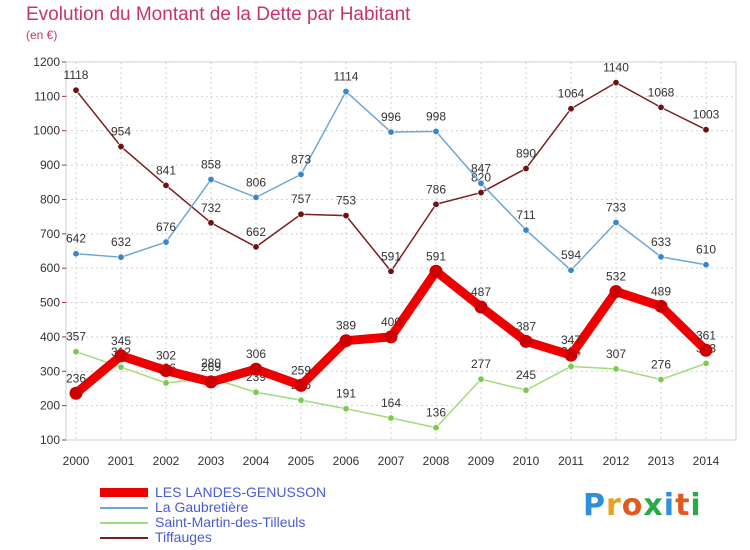 This screenshot has height=550, width=750. What do you see at coordinates (391, 322) in the screenshot?
I see `data-label: 400` at bounding box center [391, 322].